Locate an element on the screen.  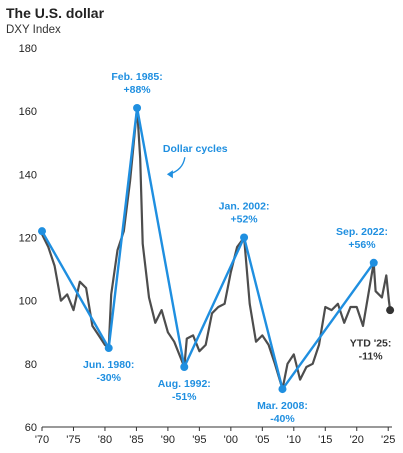
y-tick-label: 180 is located at coordinates (28, 49).